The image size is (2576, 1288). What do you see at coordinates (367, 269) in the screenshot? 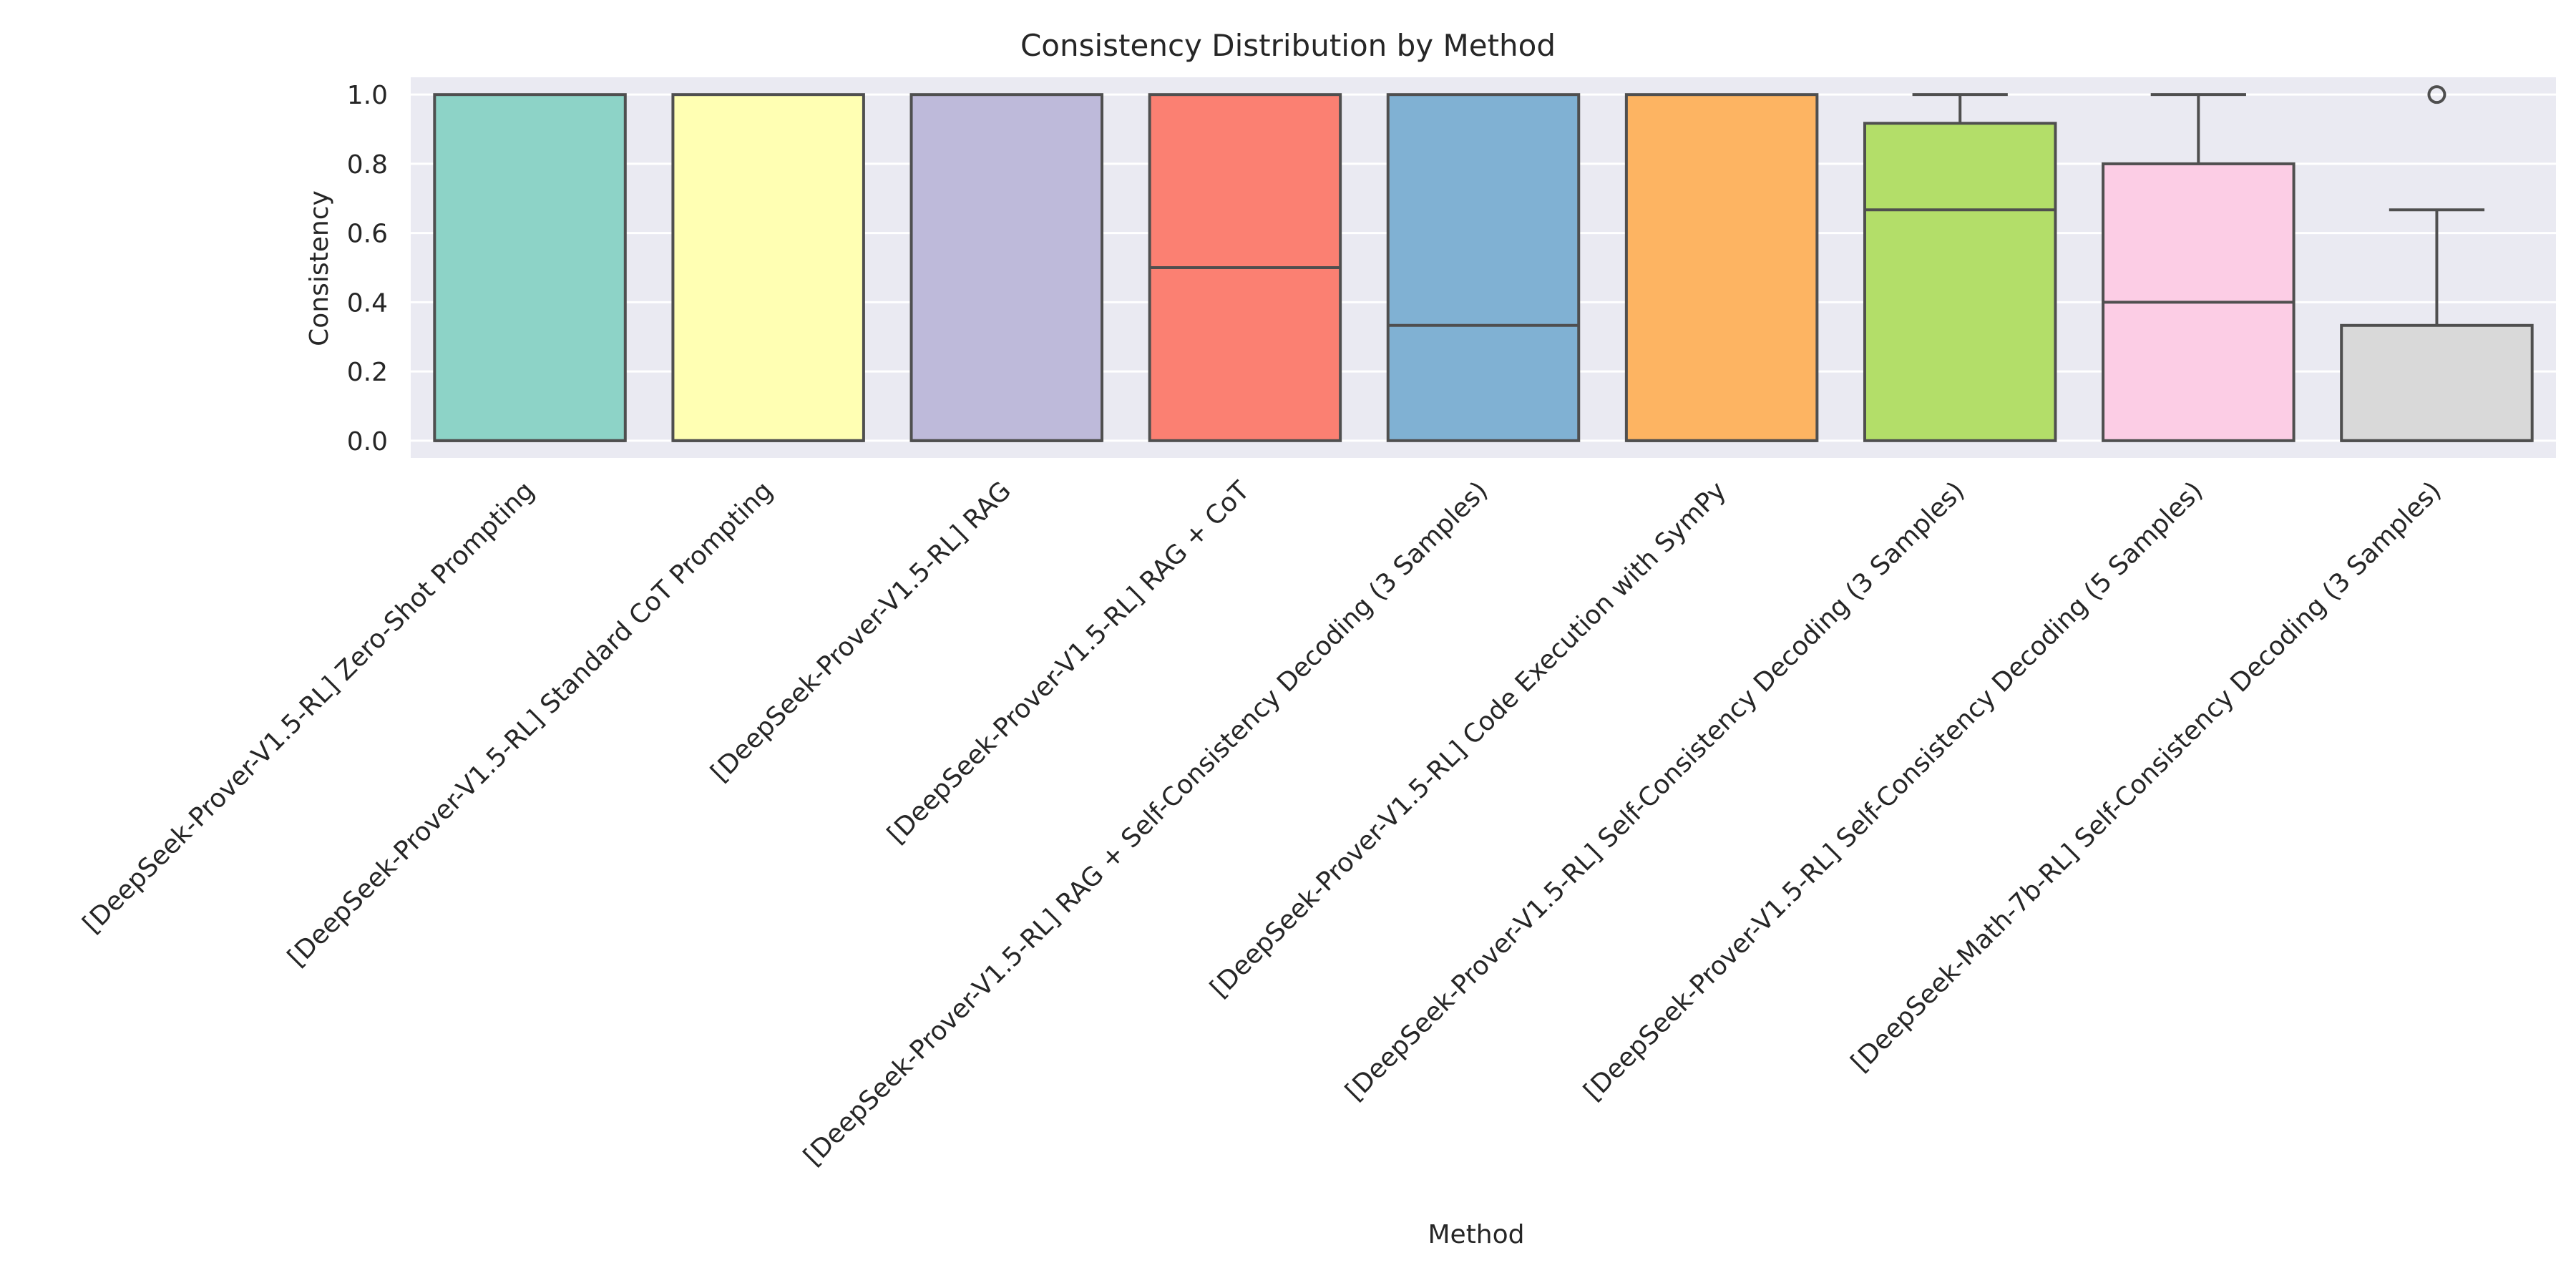
I see `y-tick-labels: 0.0 0.2 0.4 0.6 0.8 1.0` at bounding box center [367, 269].